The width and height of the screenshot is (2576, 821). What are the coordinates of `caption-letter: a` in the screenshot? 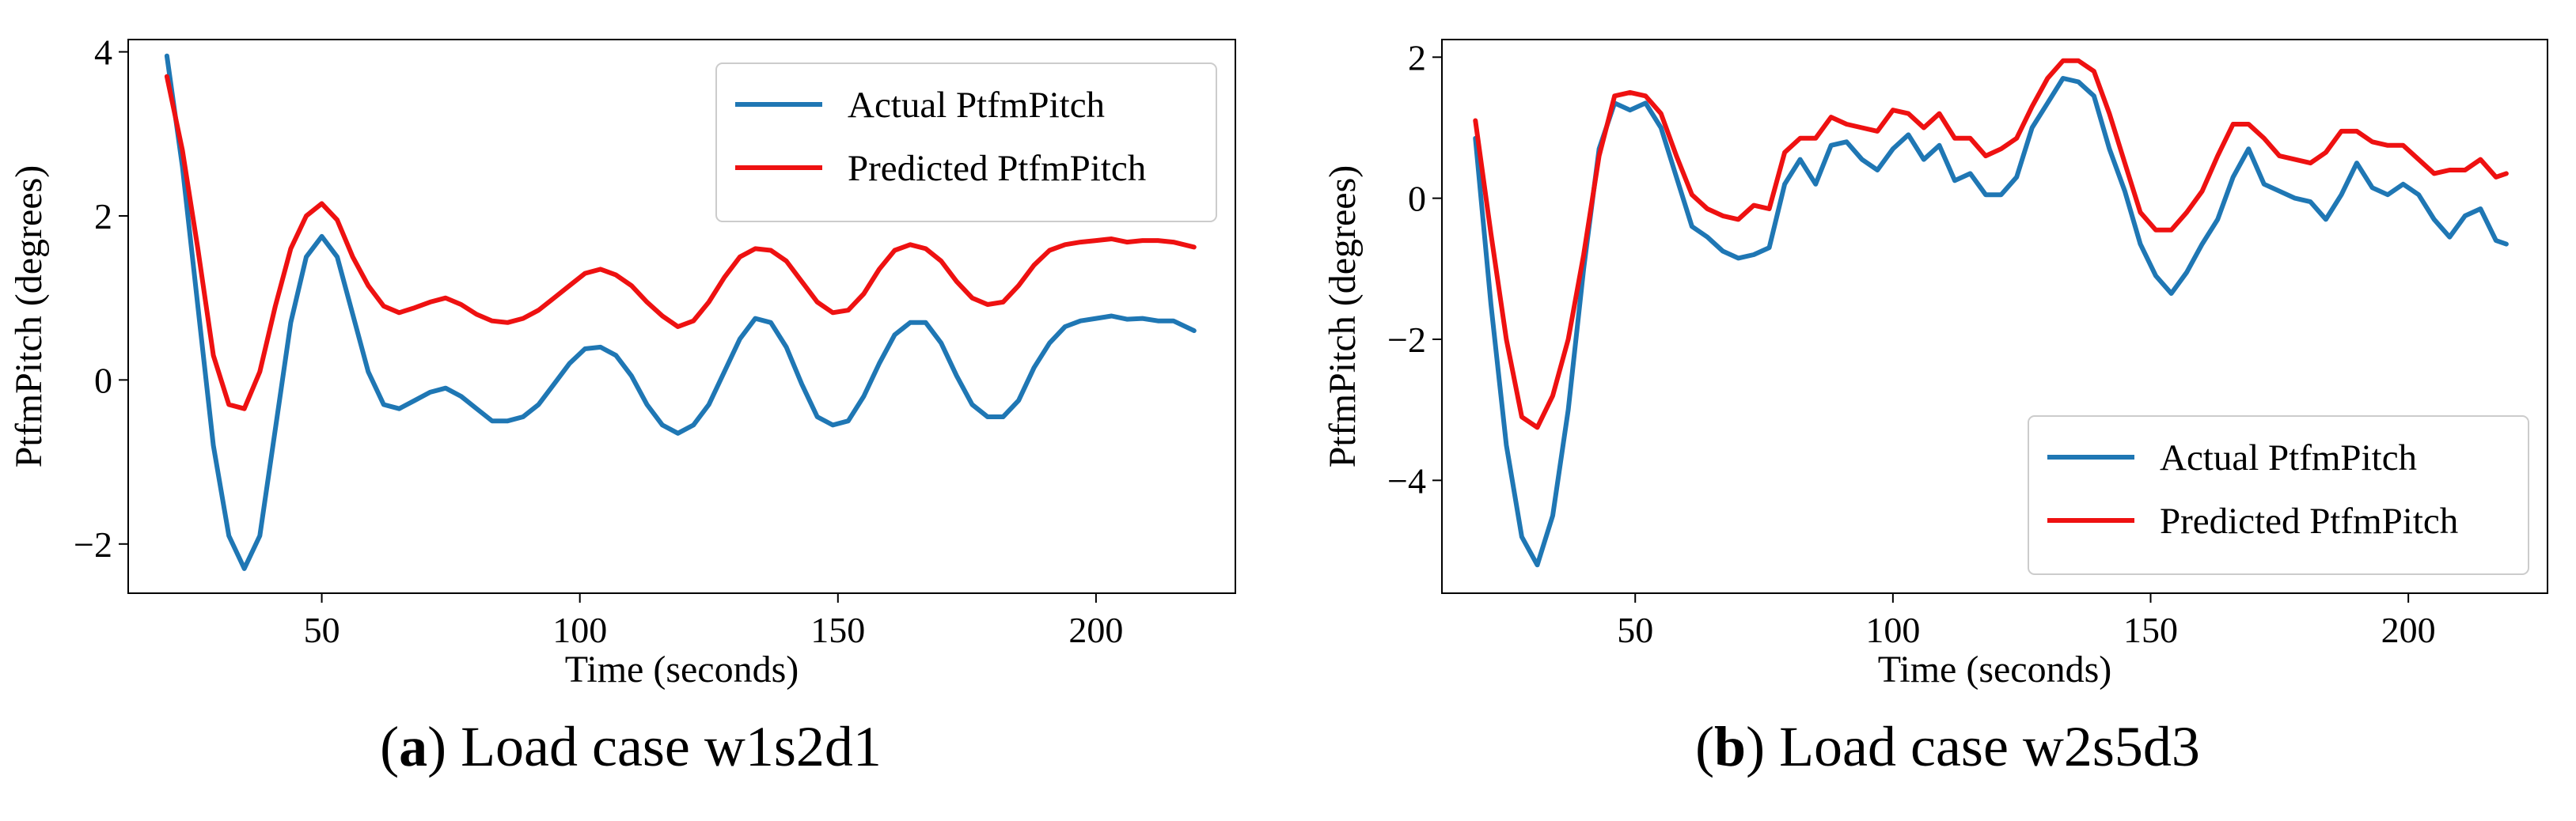 It's located at (413, 746).